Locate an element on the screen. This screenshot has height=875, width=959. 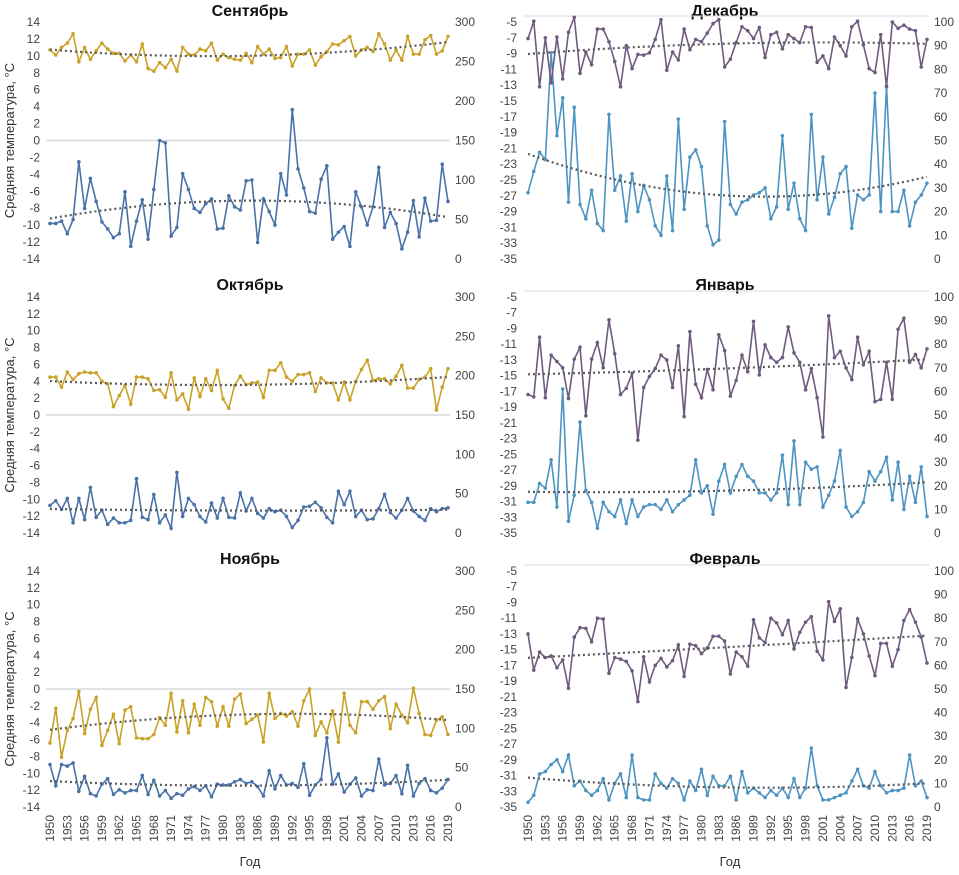
x-tick-label: 1968 is located at coordinates (154, 828).